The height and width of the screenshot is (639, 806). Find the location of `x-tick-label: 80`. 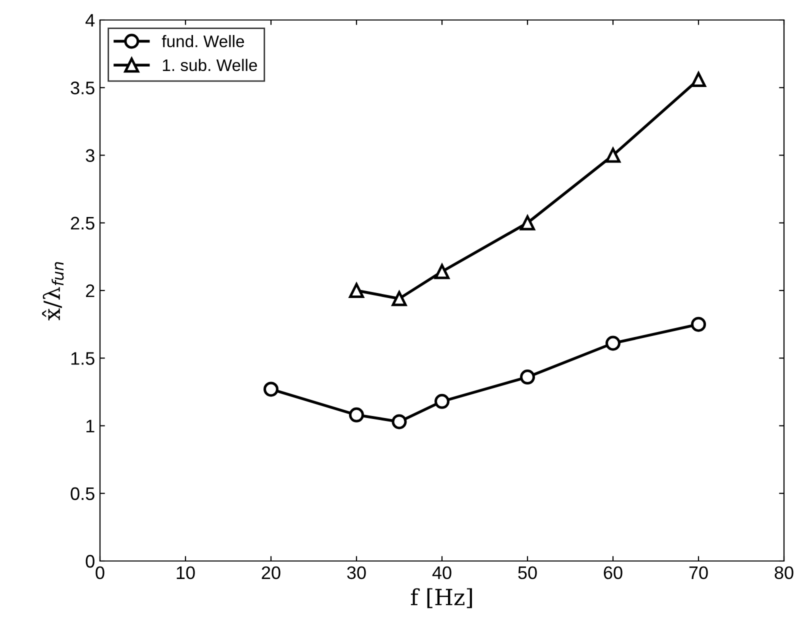

x-tick-label: 80 is located at coordinates (784, 573).